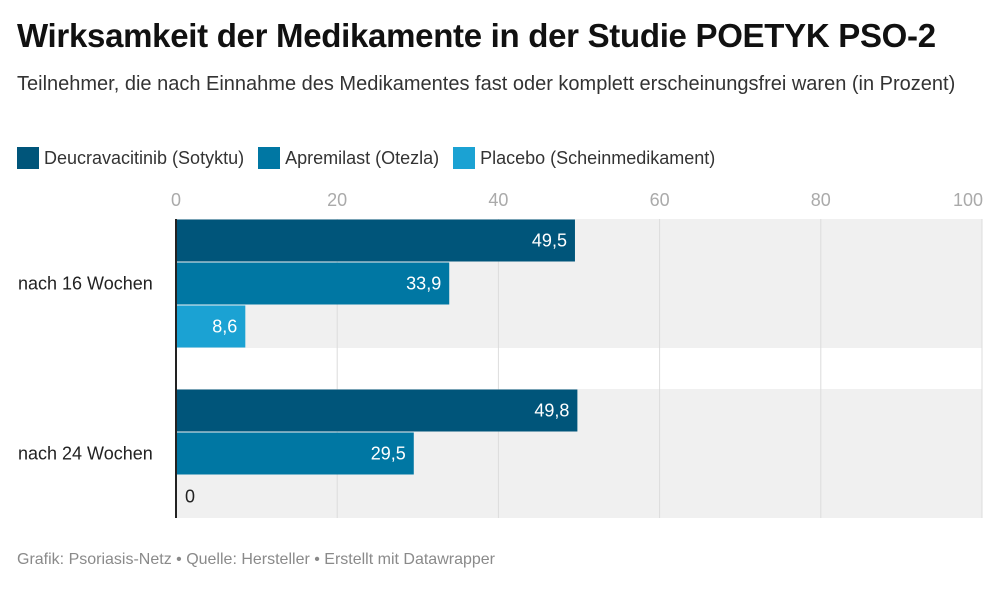 This screenshot has height=591, width=1000. I want to click on x-tick-label: 40, so click(498, 200).